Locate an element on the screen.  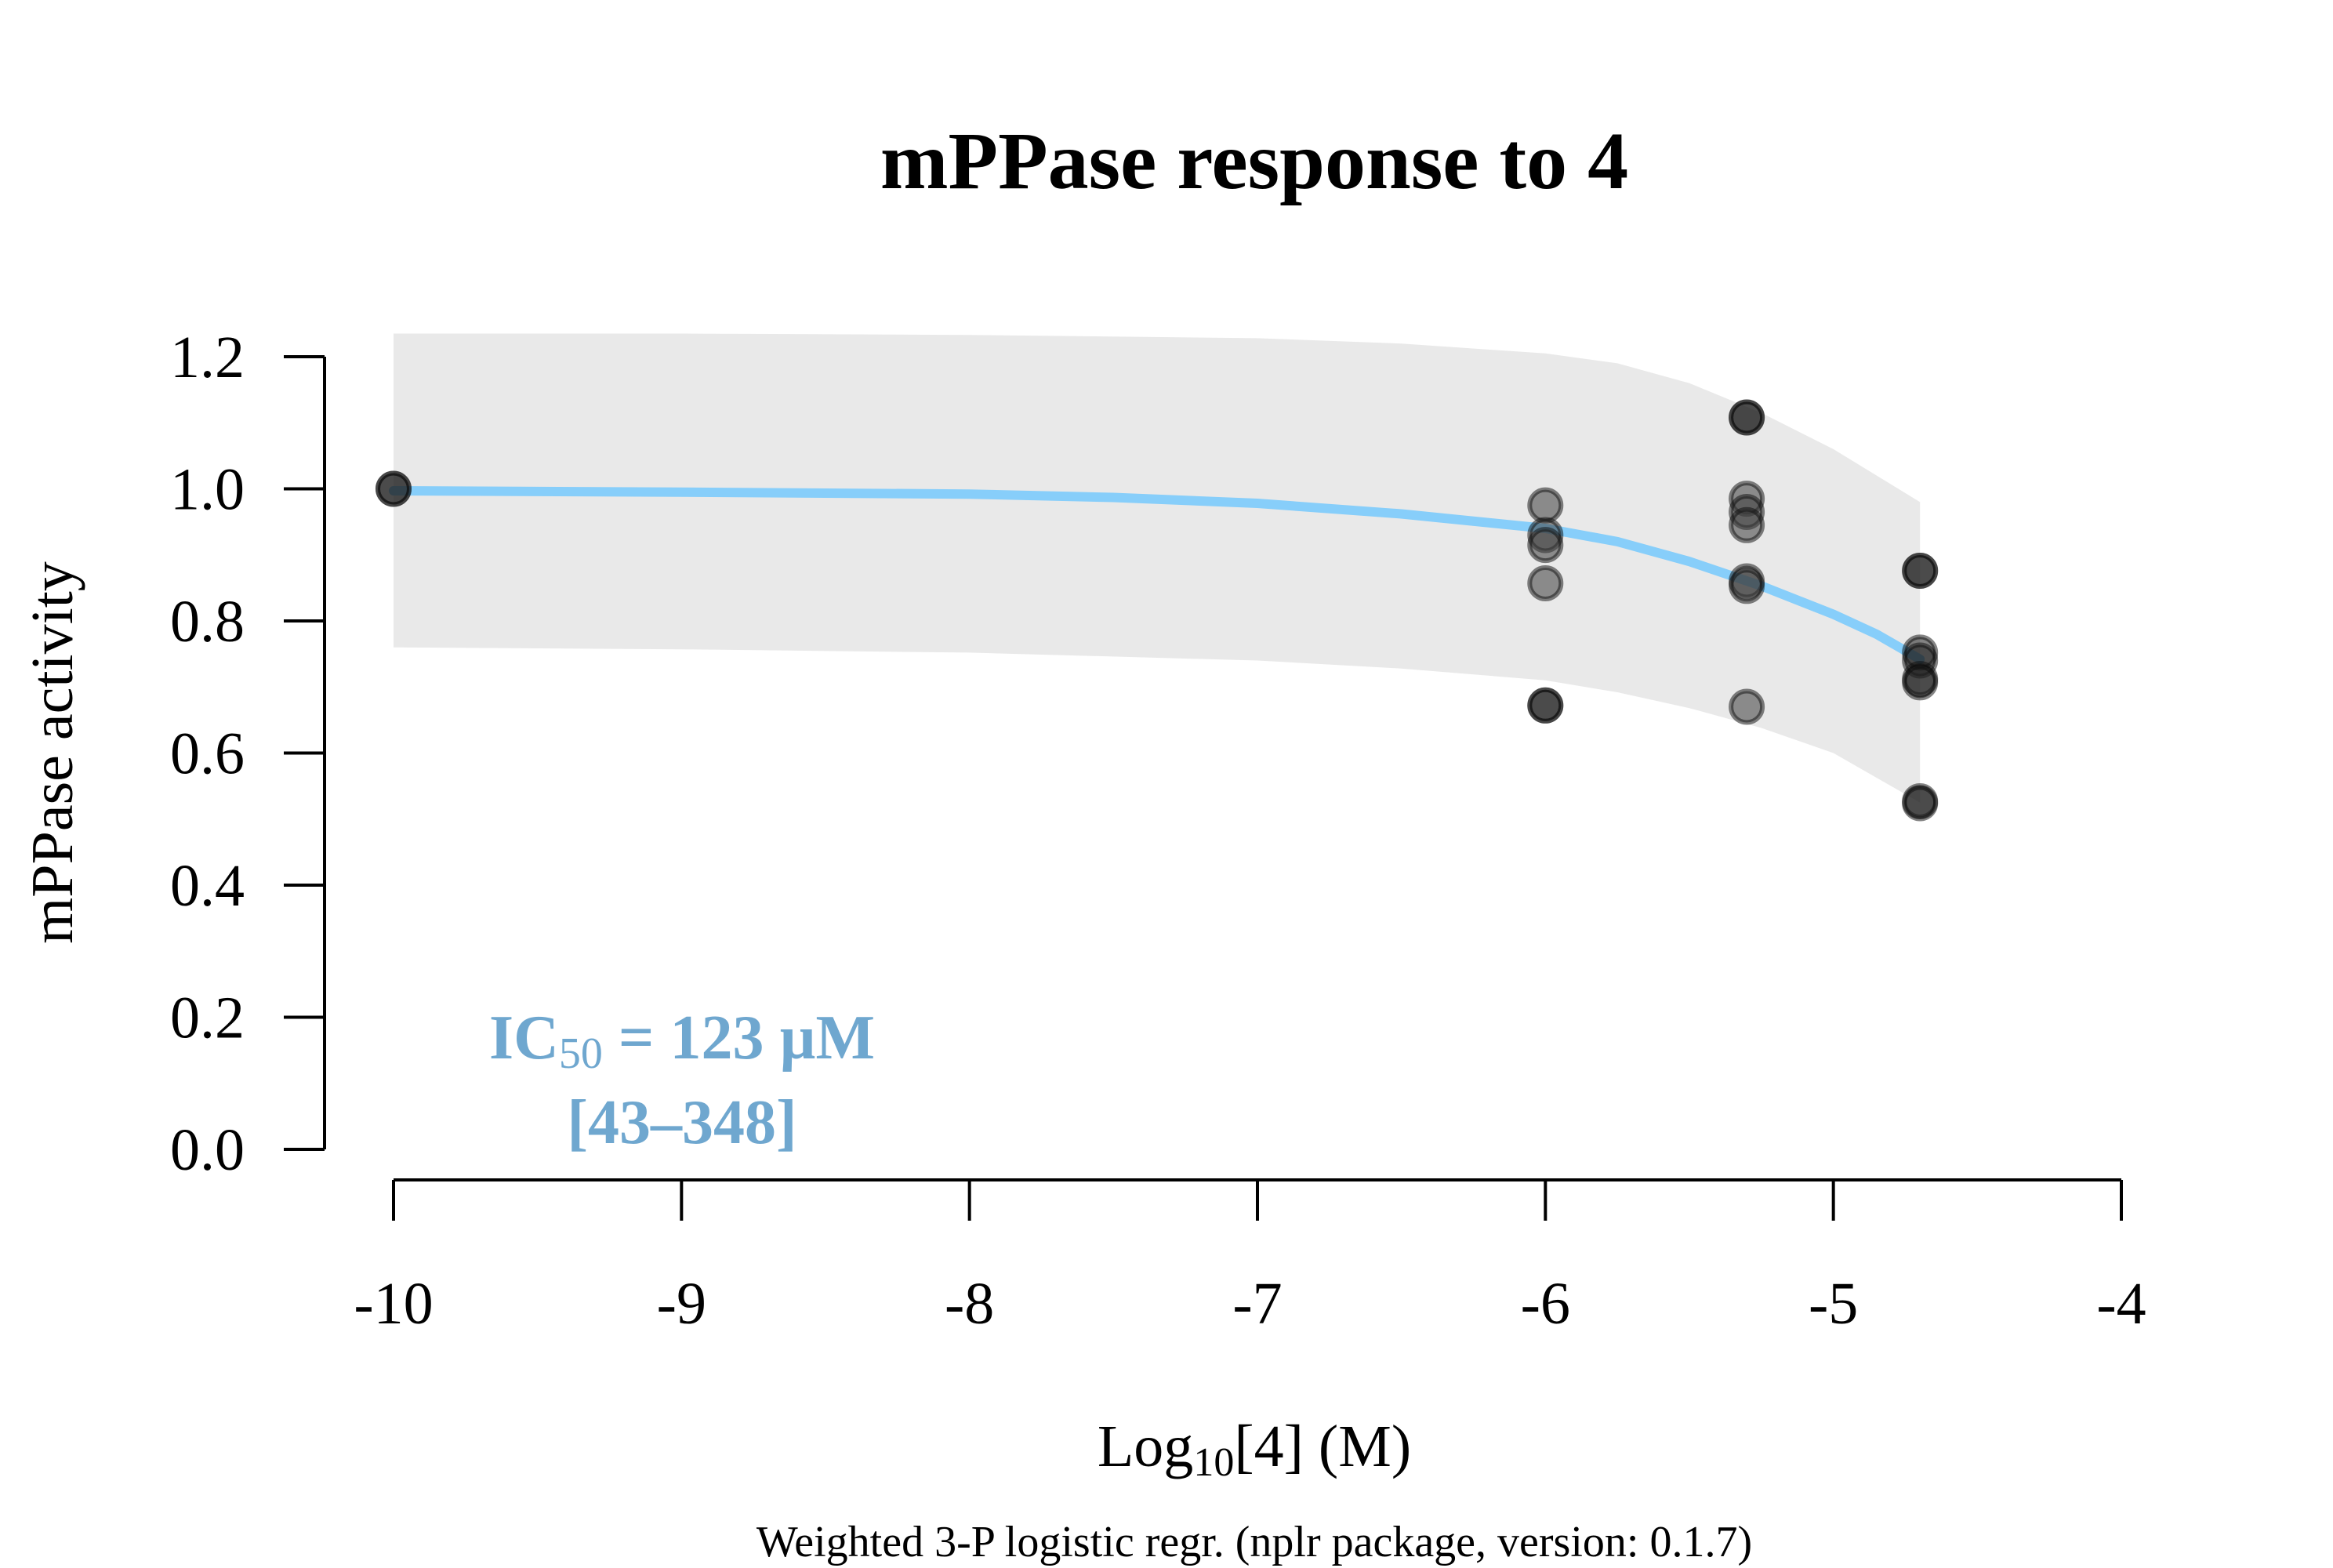
y-axis-label: mPPase activity is located at coordinates (52, 752).